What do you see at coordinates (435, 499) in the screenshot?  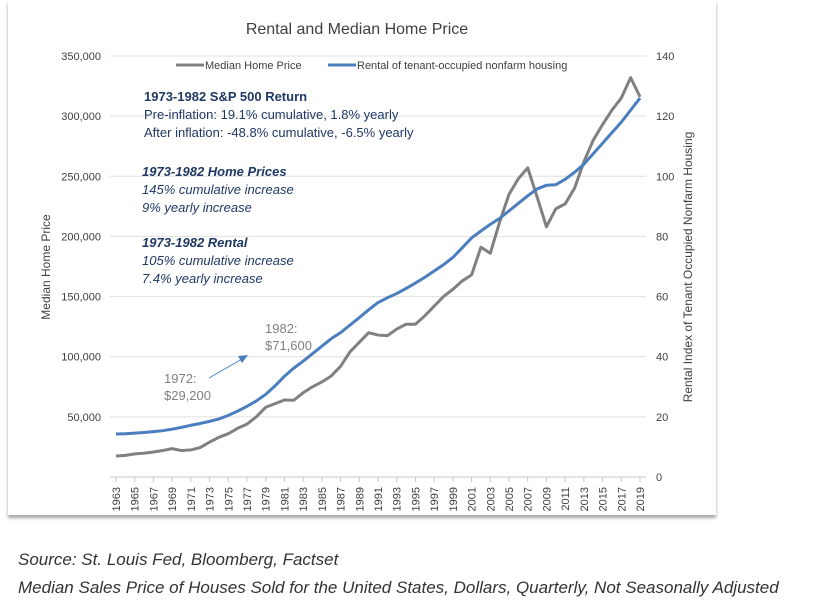 I see `x-tick-label: 1997` at bounding box center [435, 499].